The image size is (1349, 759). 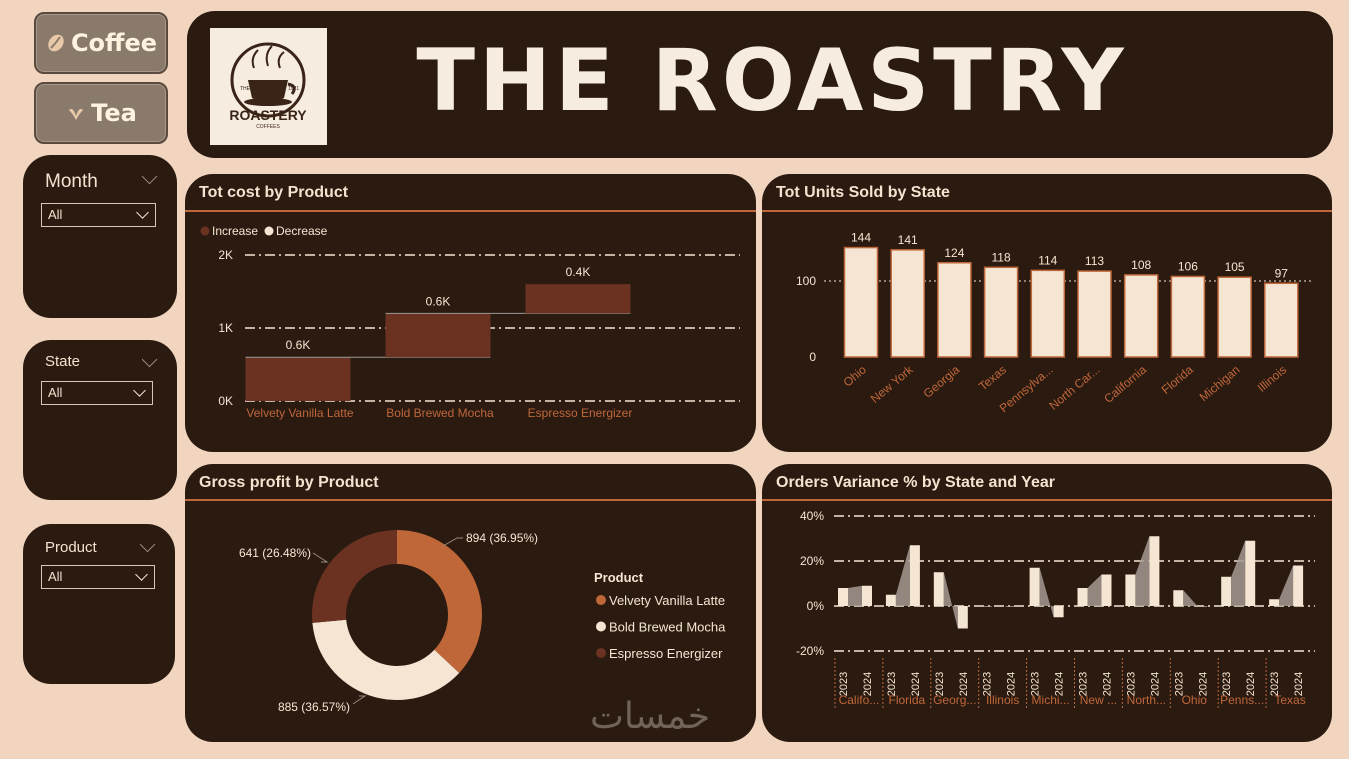 I want to click on state-tick-label: Illinois, so click(x=1002, y=700).